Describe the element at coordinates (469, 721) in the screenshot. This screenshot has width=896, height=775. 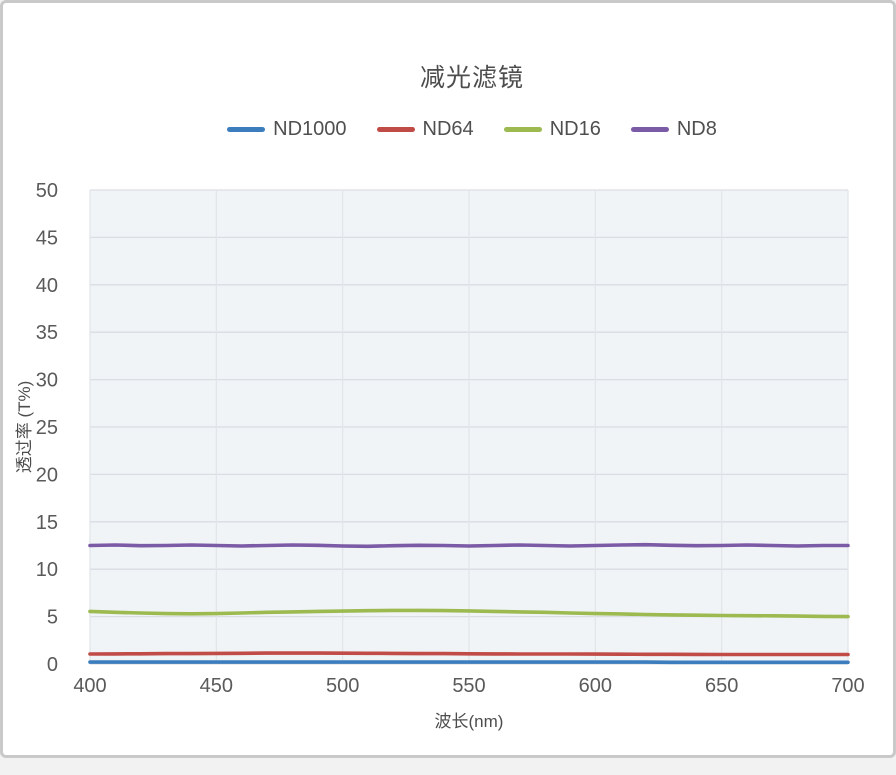
I see `x-axis-title: 波长(nm)` at that location.